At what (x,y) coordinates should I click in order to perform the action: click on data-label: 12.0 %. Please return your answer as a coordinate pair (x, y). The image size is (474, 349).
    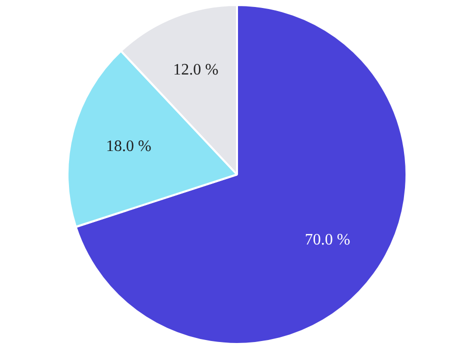
    Looking at the image, I should click on (195, 70).